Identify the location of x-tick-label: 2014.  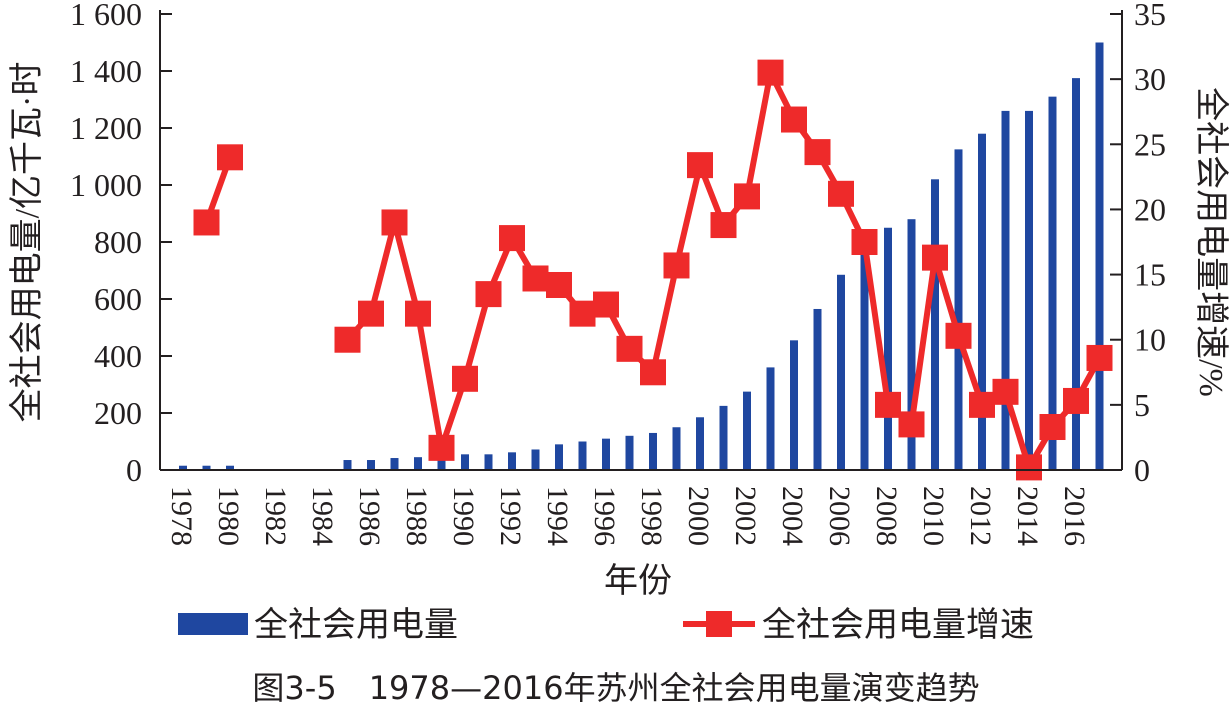
(1027, 516).